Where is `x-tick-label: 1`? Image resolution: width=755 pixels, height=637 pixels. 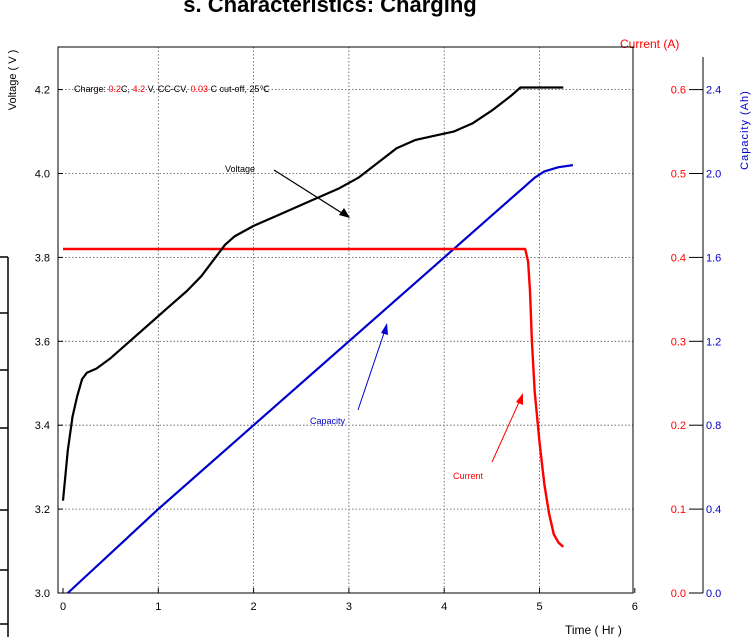 x-tick-label: 1 is located at coordinates (158, 607).